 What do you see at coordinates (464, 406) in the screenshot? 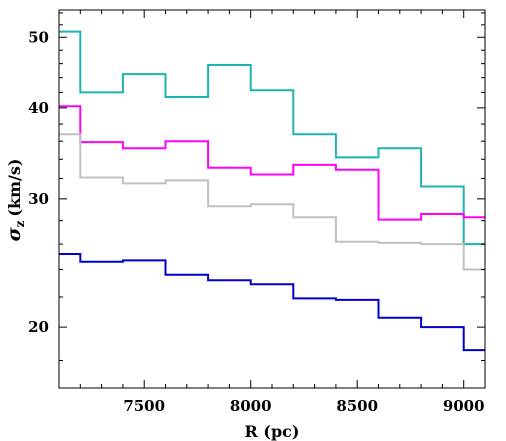
I see `x-tick-label: 9000` at bounding box center [464, 406].